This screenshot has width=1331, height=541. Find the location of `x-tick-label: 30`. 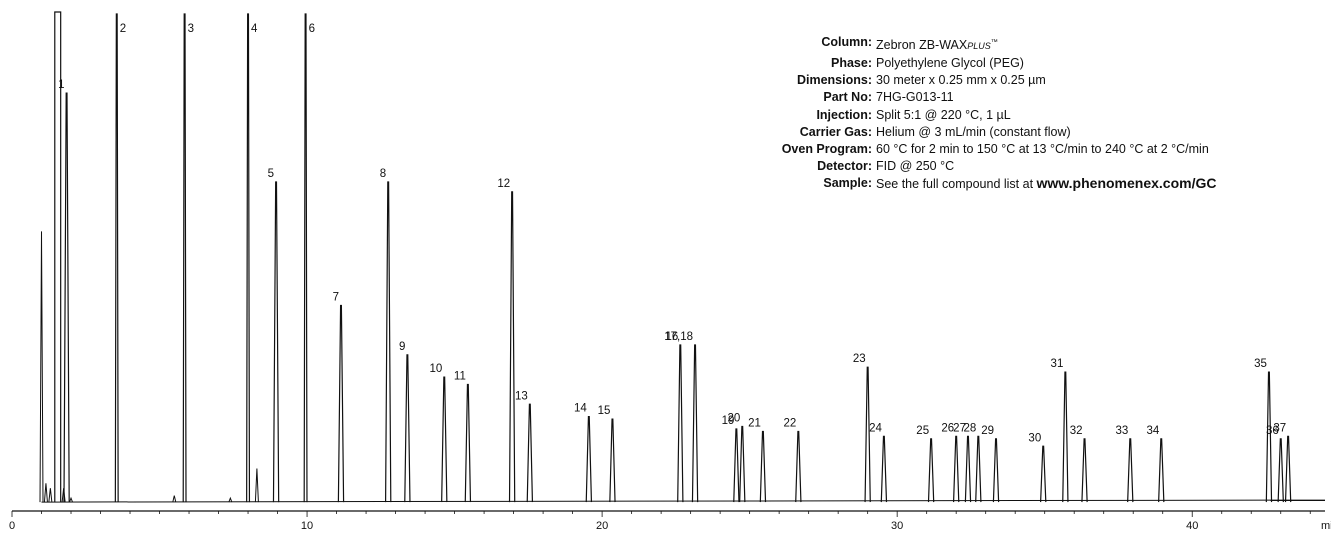

x-tick-label: 30 is located at coordinates (897, 526).